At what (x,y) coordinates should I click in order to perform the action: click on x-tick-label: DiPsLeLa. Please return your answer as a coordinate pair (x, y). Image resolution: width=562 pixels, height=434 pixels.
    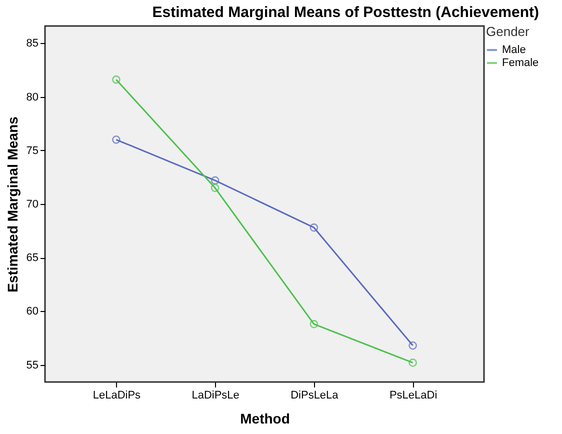
    Looking at the image, I should click on (315, 396).